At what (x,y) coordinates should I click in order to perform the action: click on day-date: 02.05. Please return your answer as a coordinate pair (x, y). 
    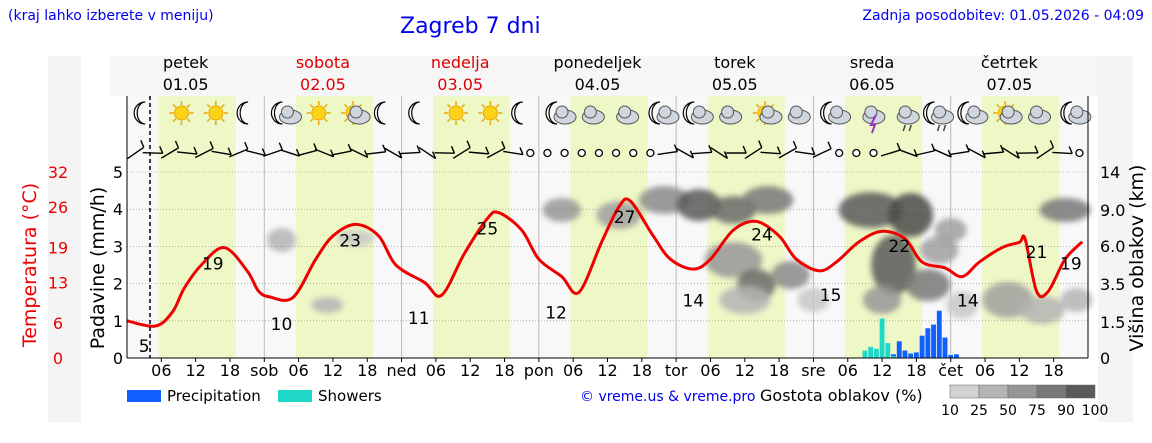
    Looking at the image, I should click on (323, 84).